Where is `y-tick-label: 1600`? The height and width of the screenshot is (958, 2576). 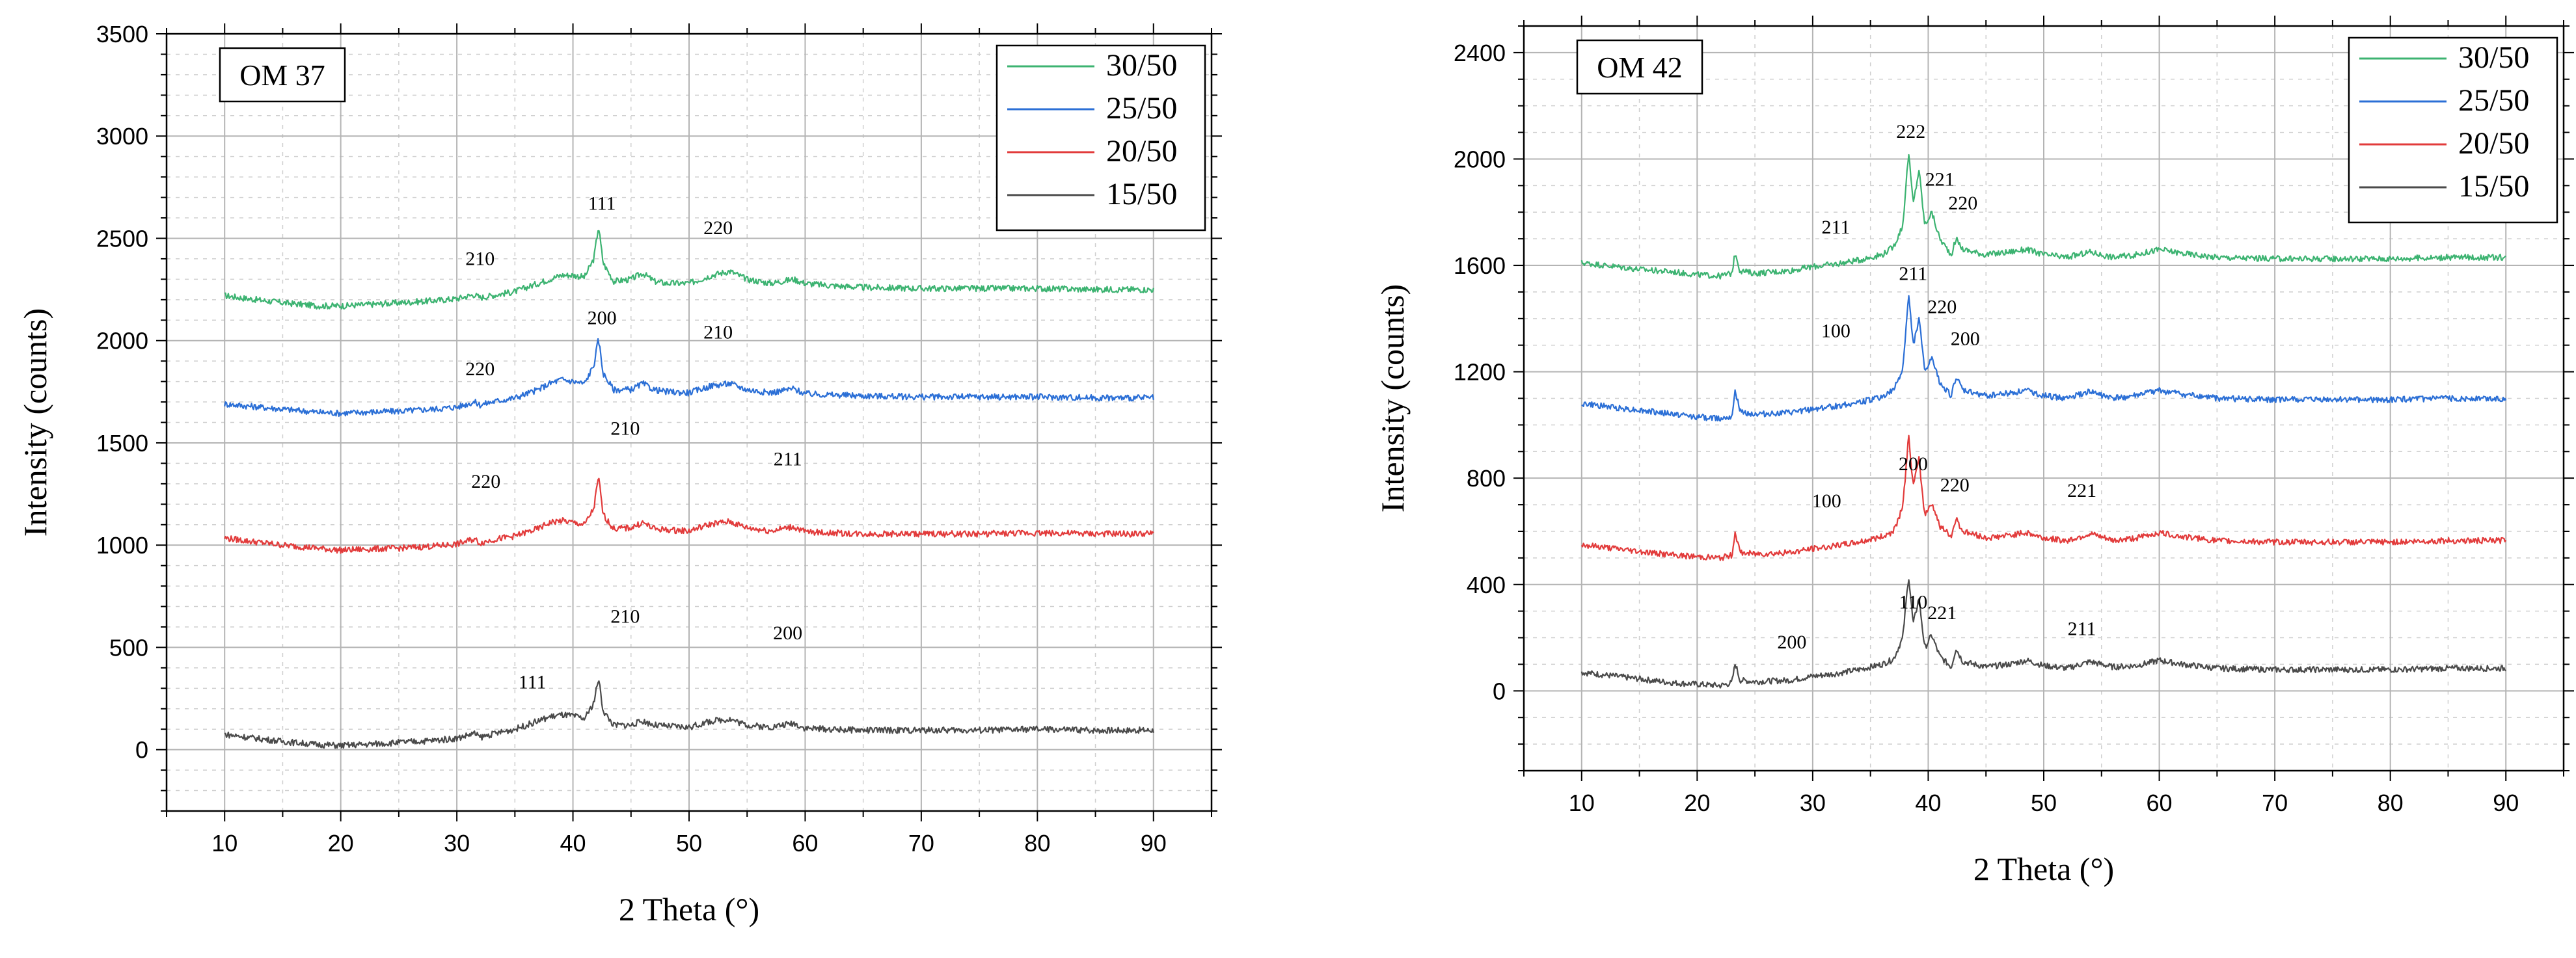 y-tick-label: 1600 is located at coordinates (1480, 265).